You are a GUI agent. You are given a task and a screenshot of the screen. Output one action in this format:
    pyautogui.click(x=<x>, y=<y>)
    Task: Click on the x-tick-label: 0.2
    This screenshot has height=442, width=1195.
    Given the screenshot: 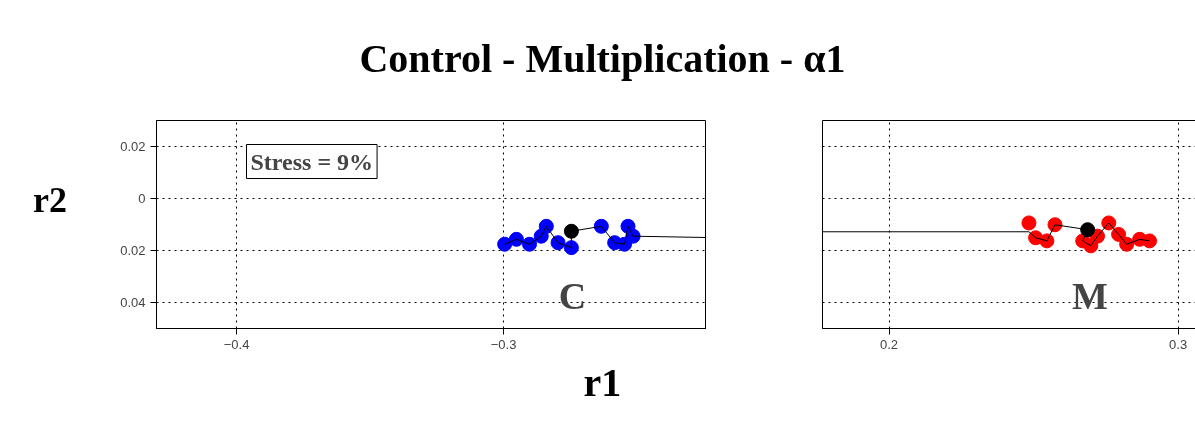 What is the action you would take?
    pyautogui.click(x=889, y=344)
    